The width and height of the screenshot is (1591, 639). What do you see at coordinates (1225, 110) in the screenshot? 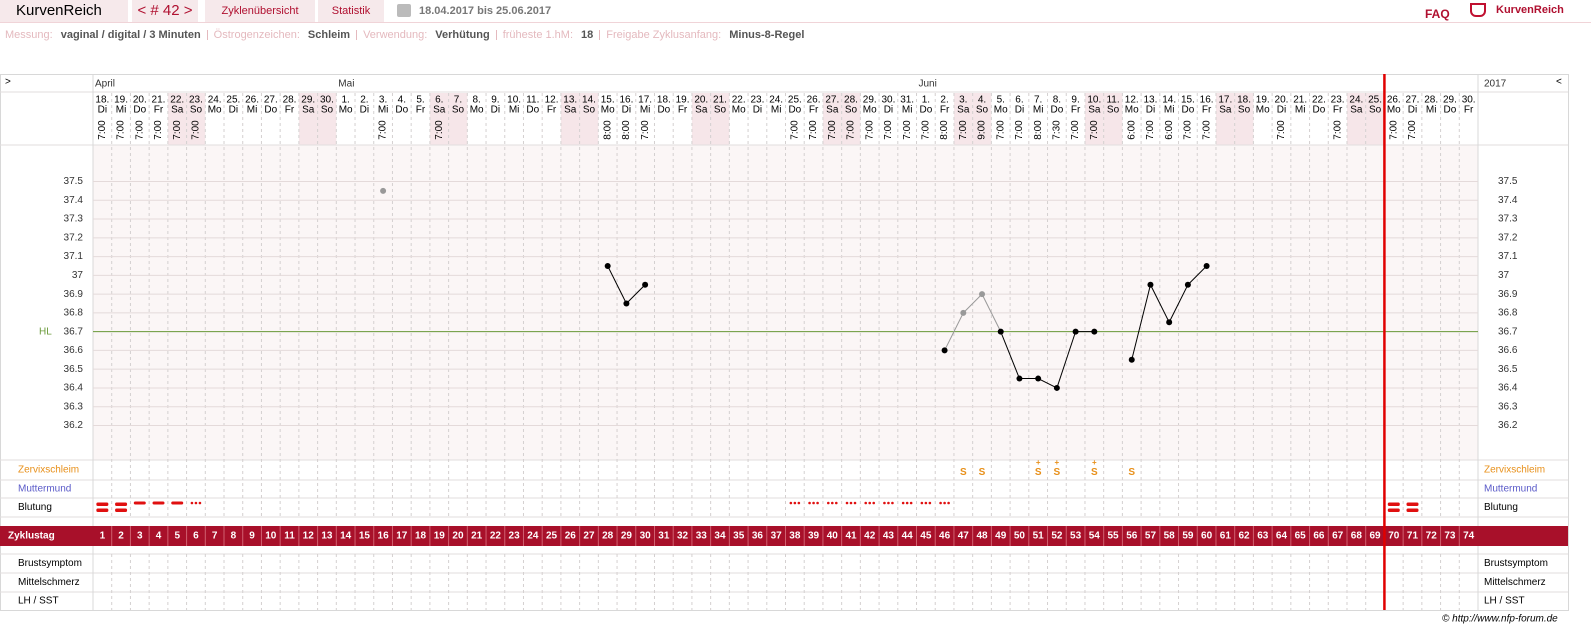
I see `weekday-label: Sa` at bounding box center [1225, 110].